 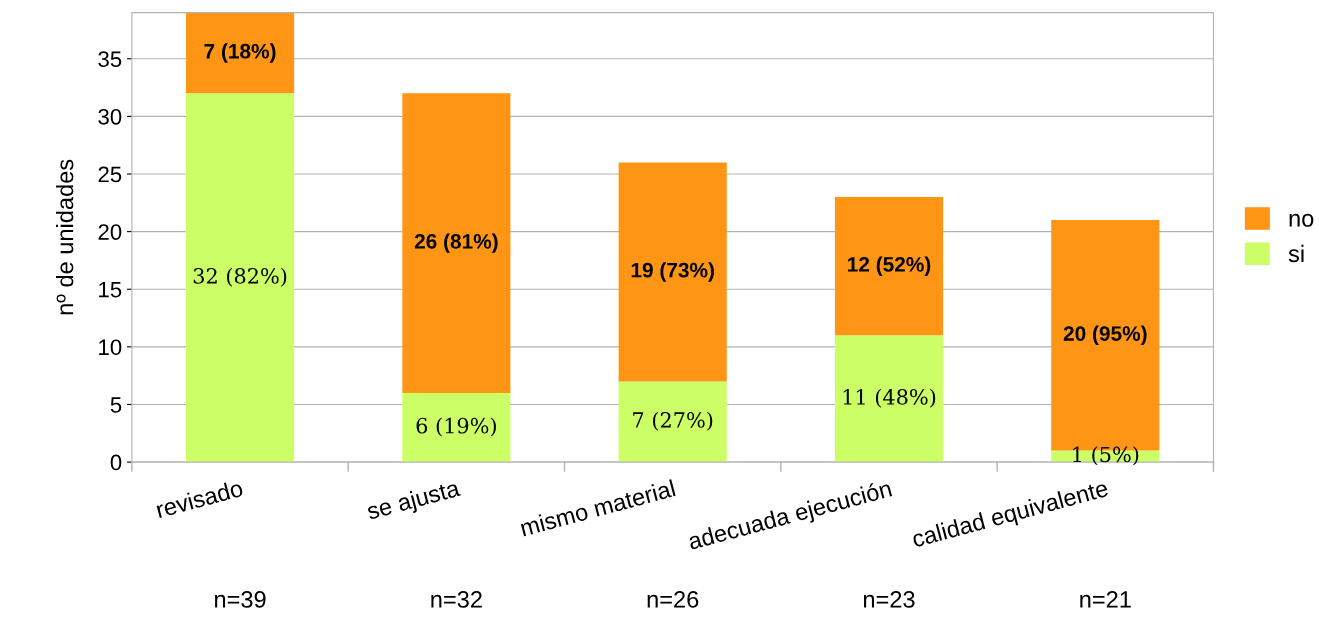 What do you see at coordinates (1301, 220) in the screenshot?
I see `legend-label: no` at bounding box center [1301, 220].